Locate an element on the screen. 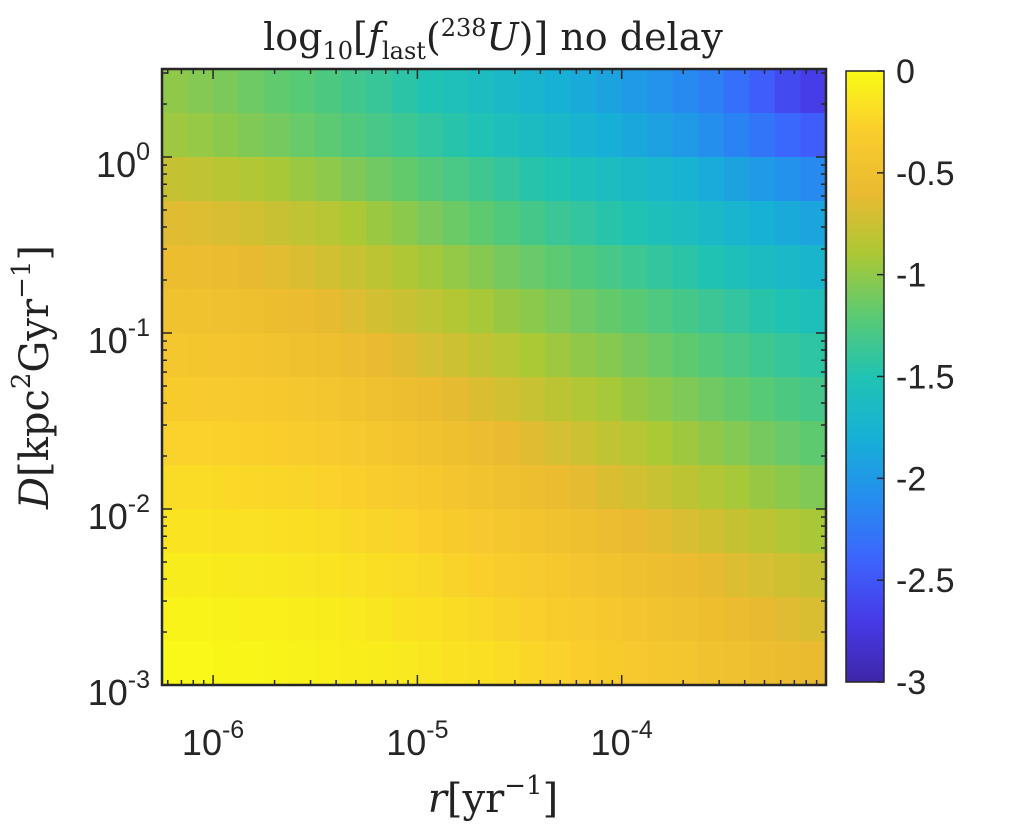 The image size is (1010, 828). title-isotope: 238 is located at coordinates (464, 28).